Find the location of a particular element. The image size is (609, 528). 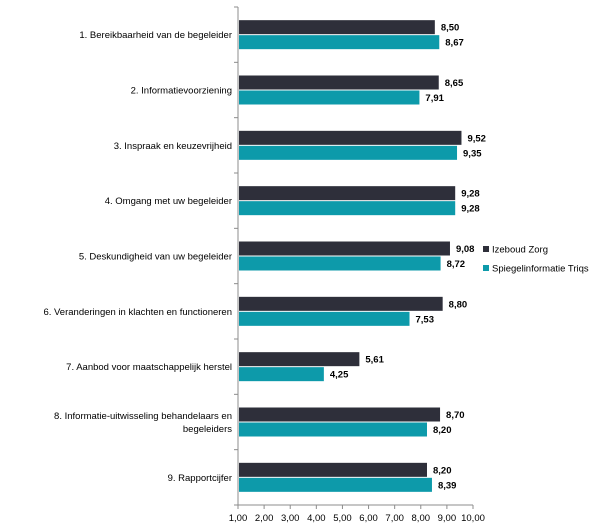

data-label: 8,72 is located at coordinates (456, 264).